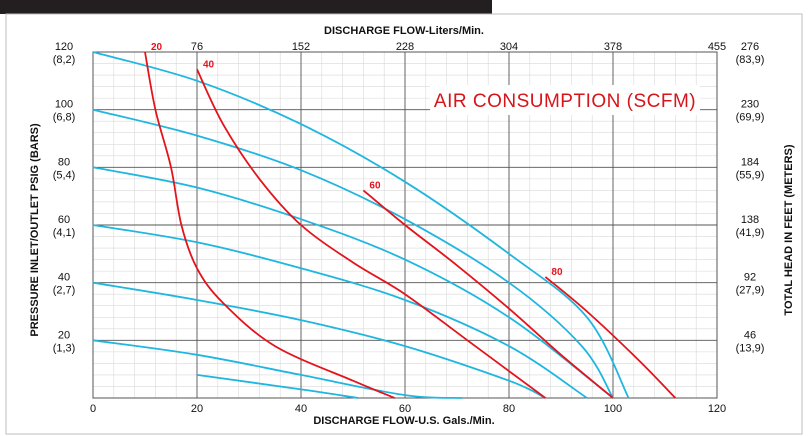  I want to click on chart-title: AIR CONSUMPTION (SCFM), so click(565, 101).